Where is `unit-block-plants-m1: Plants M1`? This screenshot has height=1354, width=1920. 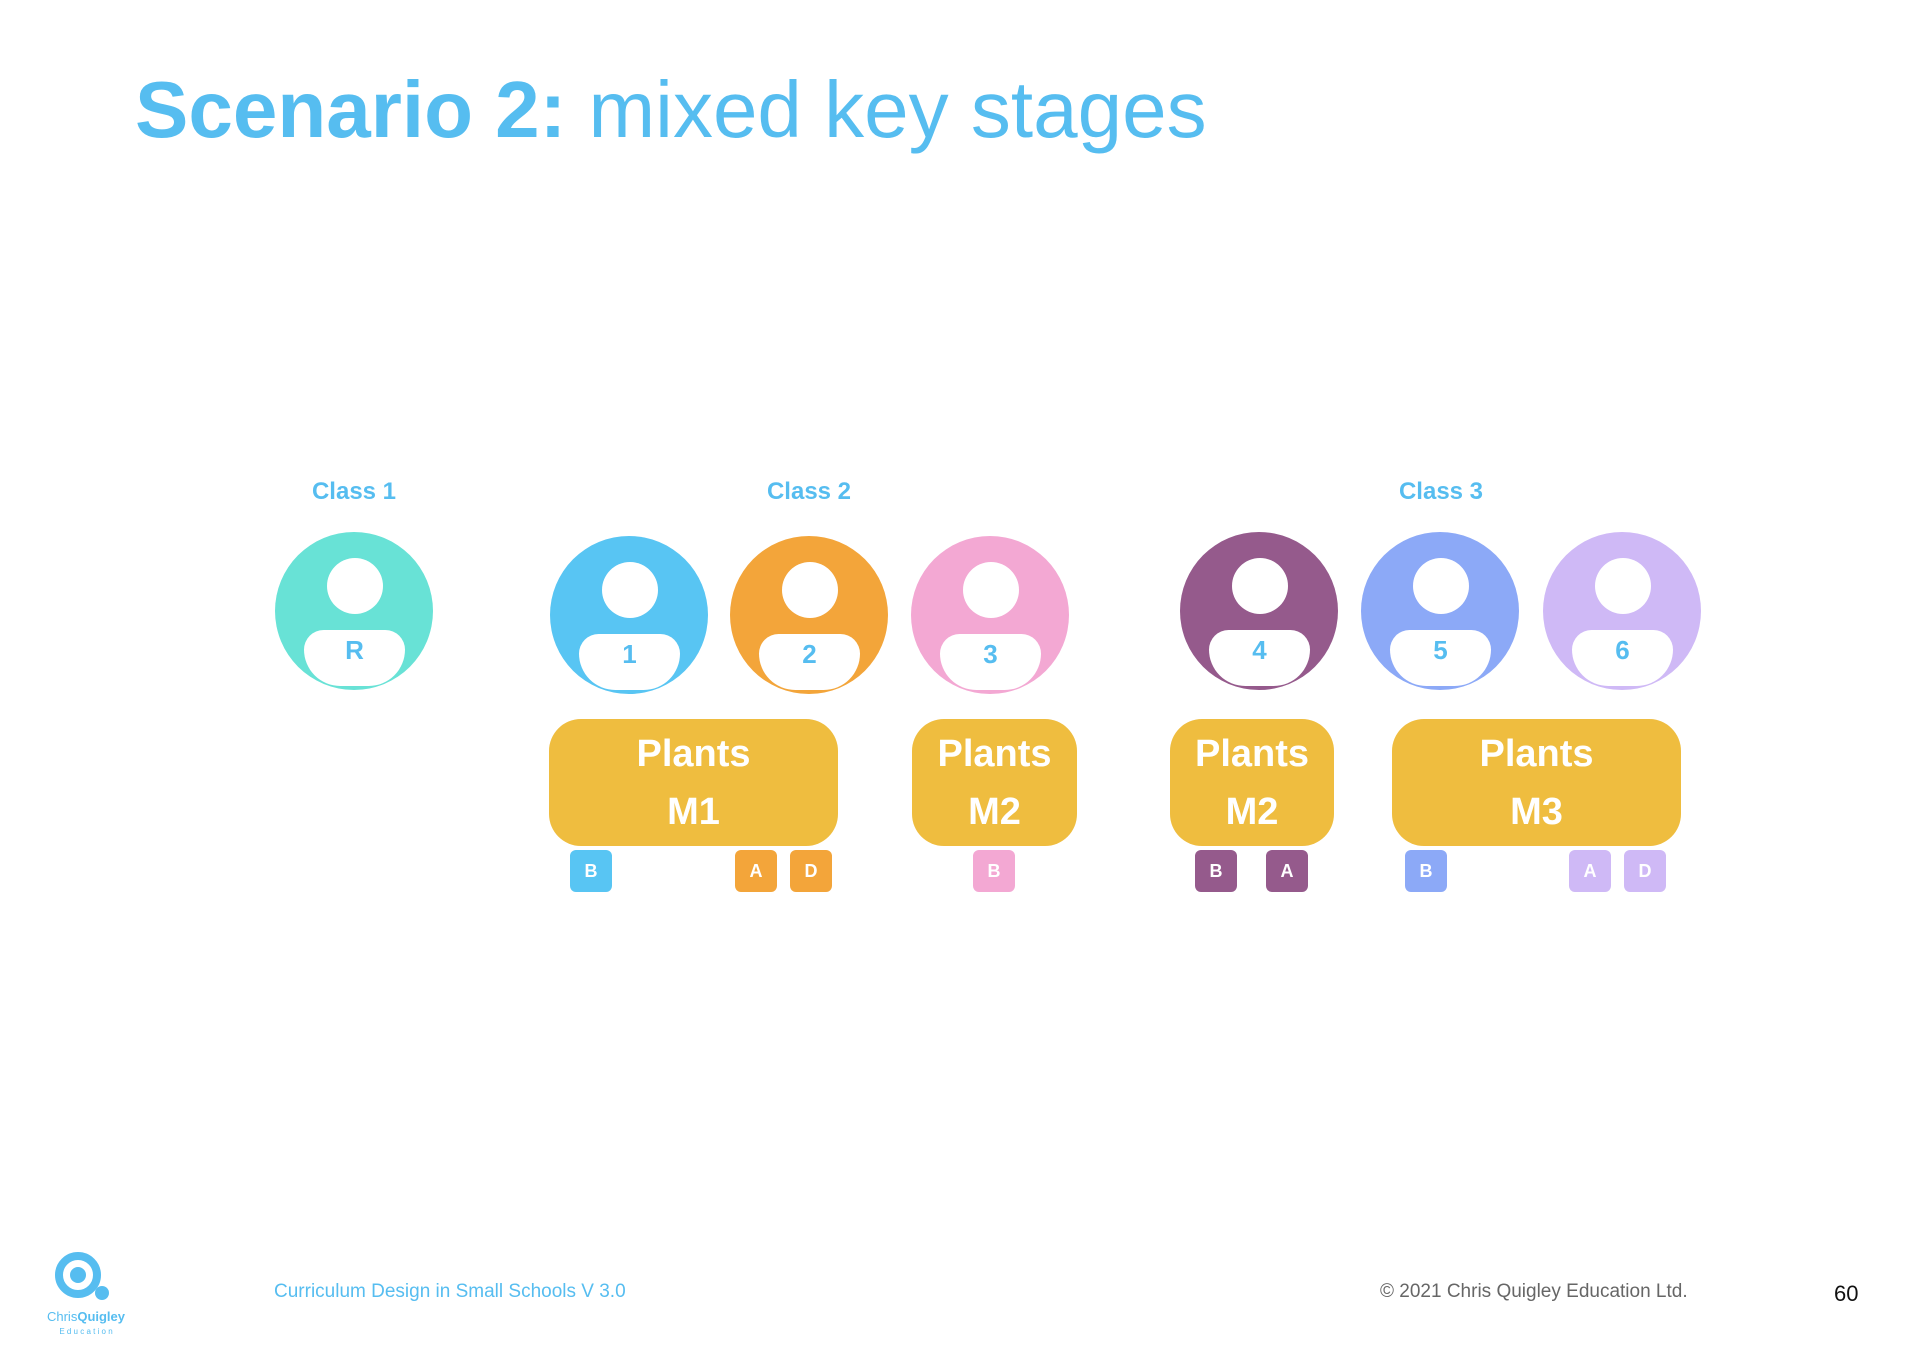 unit-block-plants-m1: Plants M1 is located at coordinates (693, 782).